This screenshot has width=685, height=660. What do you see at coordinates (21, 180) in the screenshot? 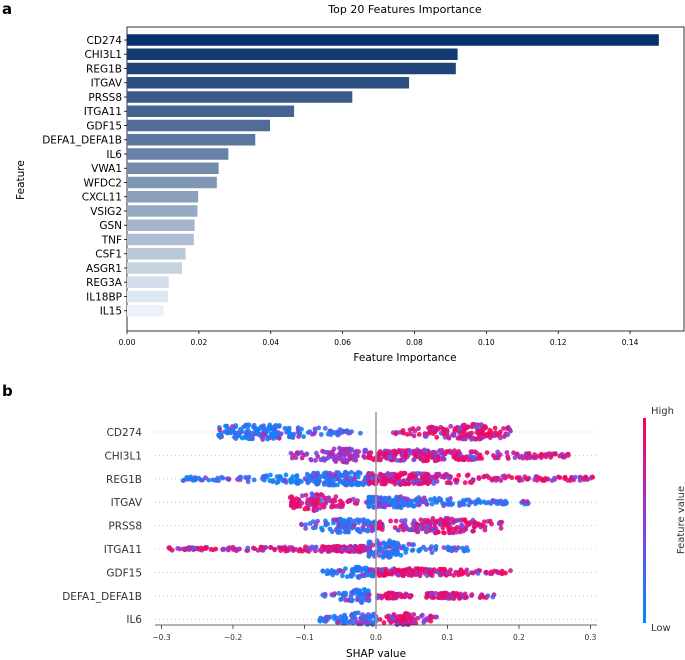
I see `y-axis-label: Feature` at bounding box center [21, 180].